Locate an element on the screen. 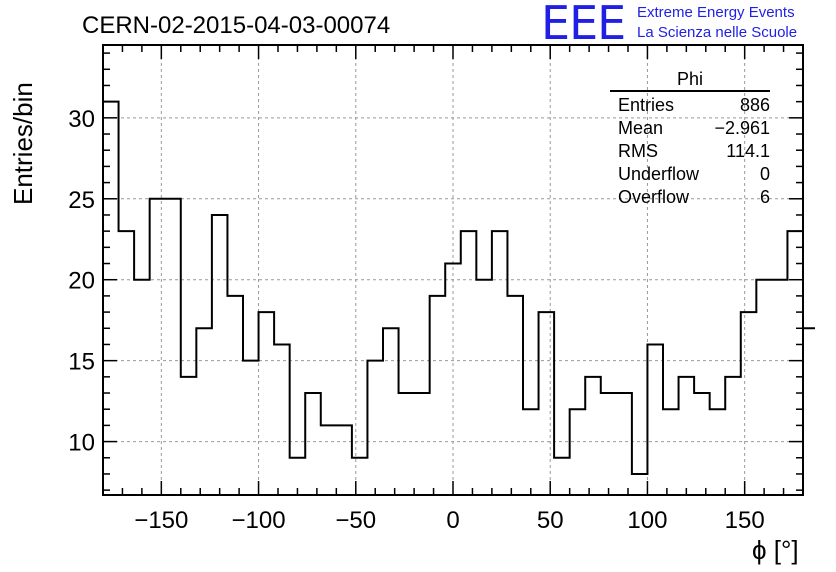 Image resolution: width=836 pixels, height=572 pixels. stats-value: 886 is located at coordinates (754, 105).